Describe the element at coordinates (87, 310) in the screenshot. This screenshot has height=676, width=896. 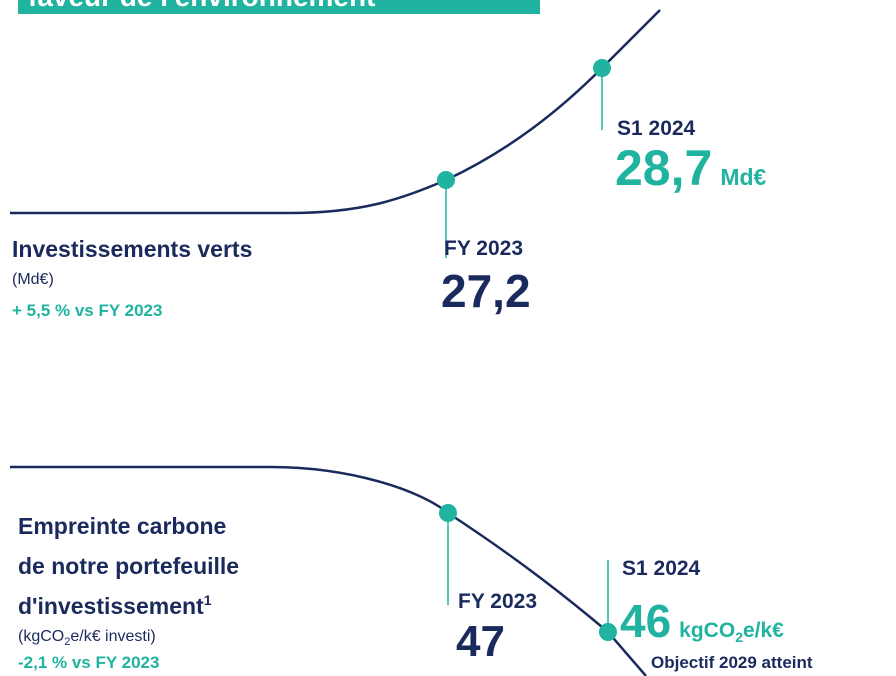
I see `change: + 5,5 % vs FY 2023` at that location.